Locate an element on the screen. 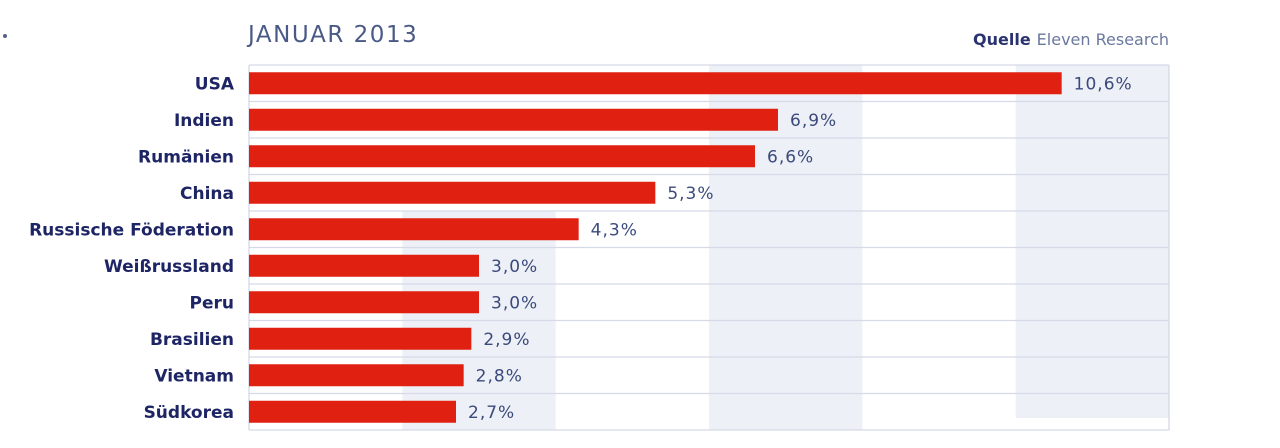 This screenshot has height=448, width=1280. category-label: Südkorea is located at coordinates (189, 413).